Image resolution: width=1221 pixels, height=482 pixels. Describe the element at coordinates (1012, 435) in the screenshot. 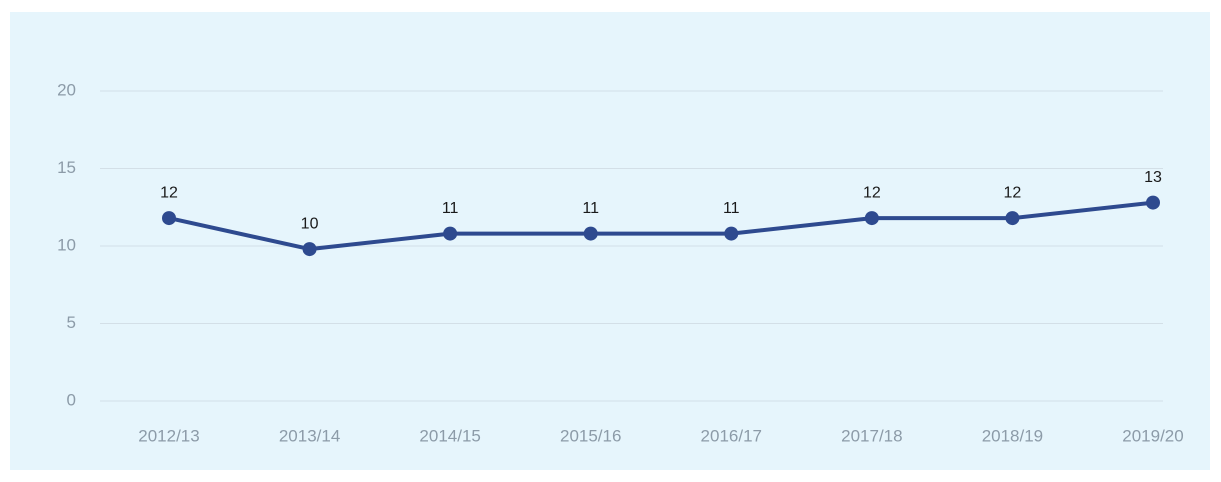

I see `x-tick-label: 2018/19` at that location.